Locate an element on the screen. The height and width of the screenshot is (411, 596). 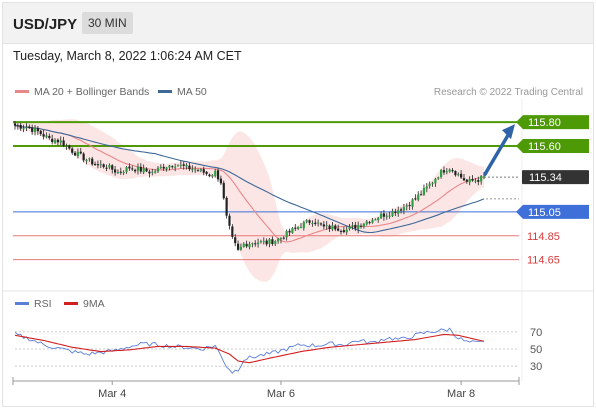
ma20-legend-label: MA 20 + Bollinger Bands is located at coordinates (91, 92).